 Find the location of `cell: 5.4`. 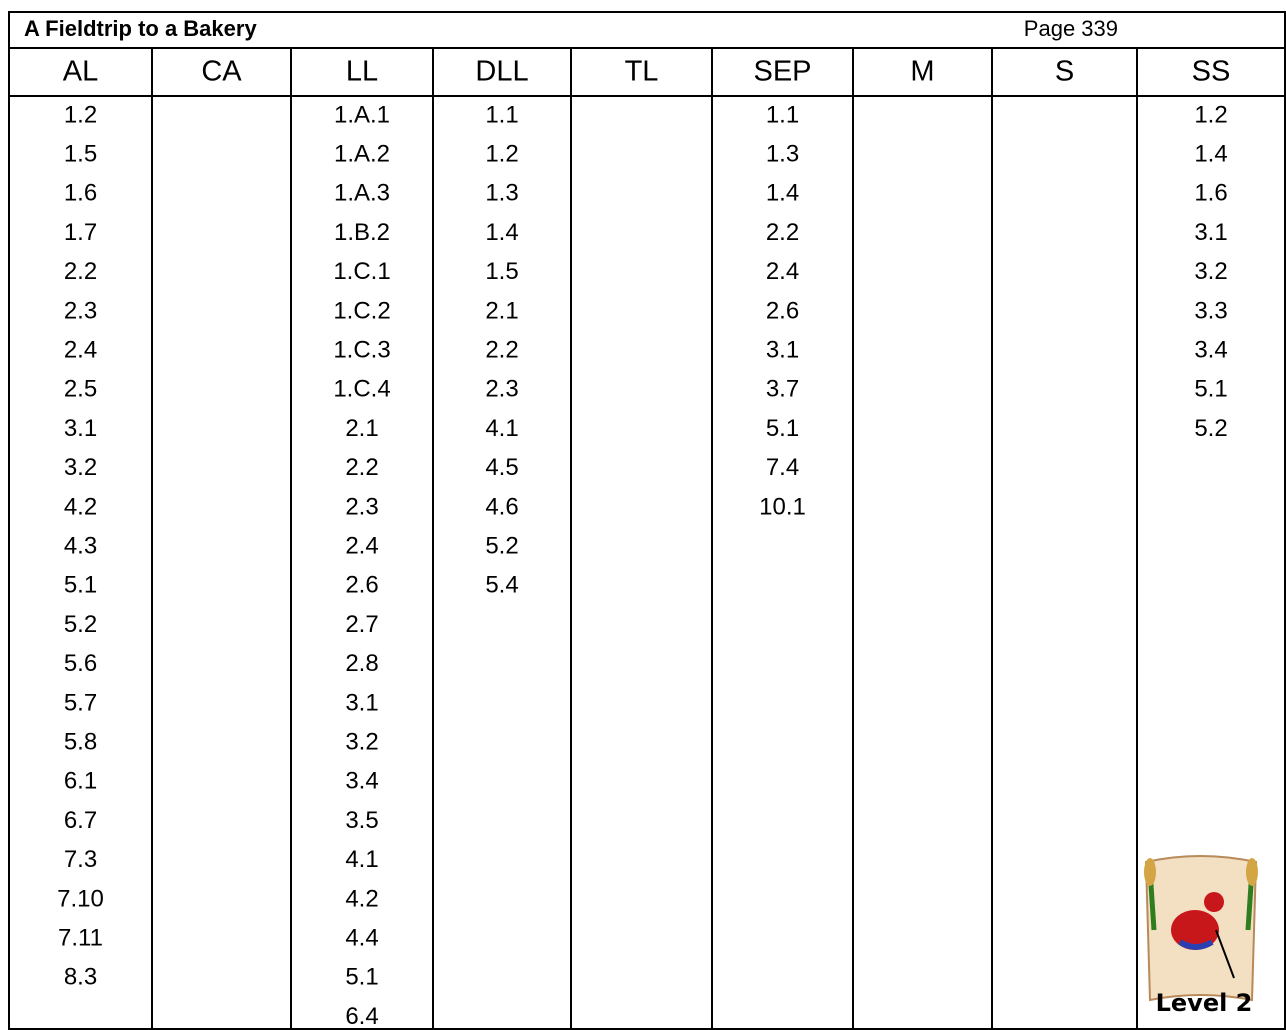

cell: 5.4 is located at coordinates (501, 585).